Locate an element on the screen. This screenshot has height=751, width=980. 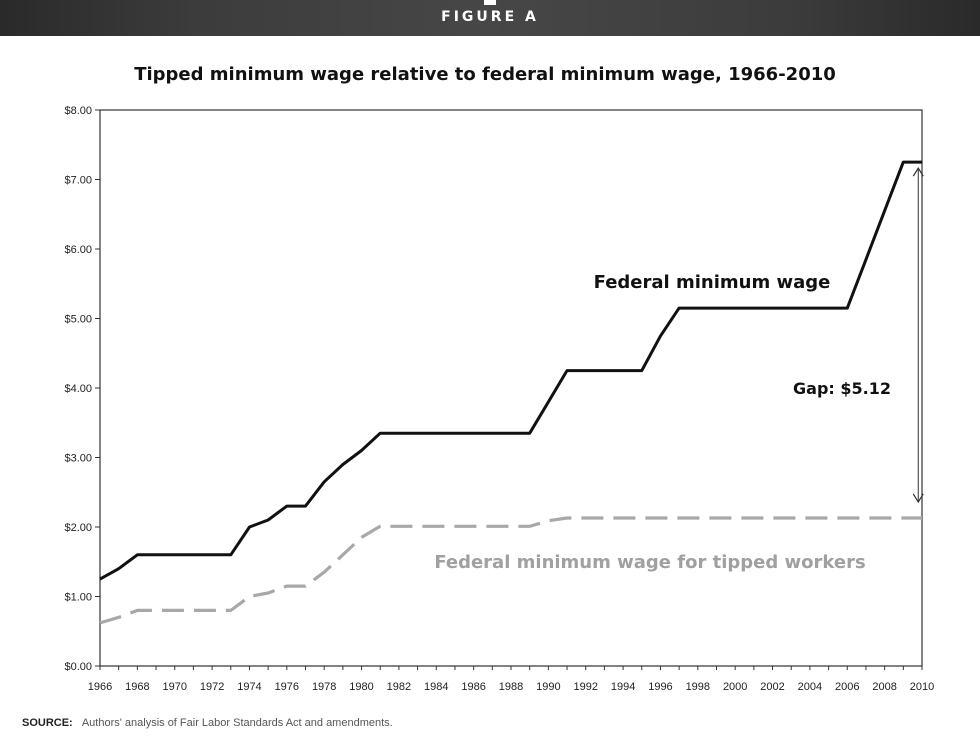
x-tick-label: 1994 is located at coordinates (623, 687).